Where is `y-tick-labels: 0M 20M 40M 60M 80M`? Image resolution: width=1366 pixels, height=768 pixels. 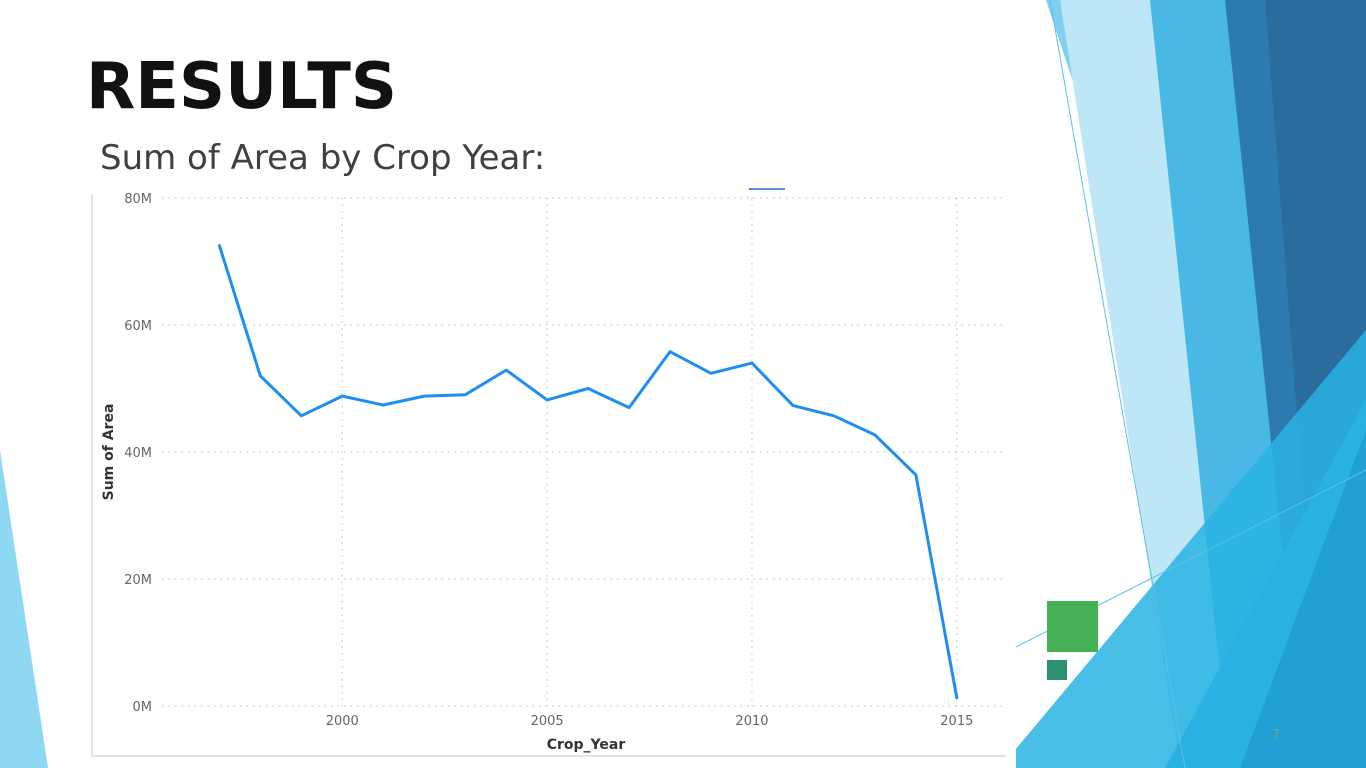
y-tick-labels: 0M 20M 40M 60M 80M is located at coordinates (138, 453).